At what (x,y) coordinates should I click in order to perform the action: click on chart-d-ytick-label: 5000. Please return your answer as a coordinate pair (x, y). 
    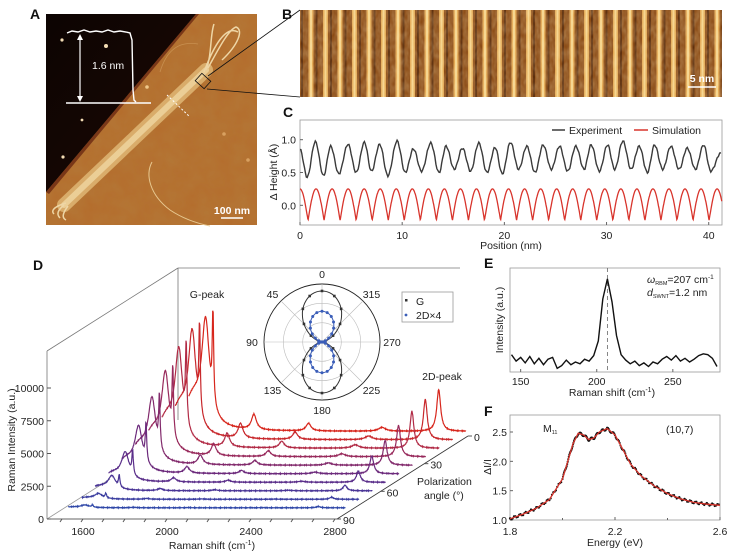
    Looking at the image, I should click on (33, 455).